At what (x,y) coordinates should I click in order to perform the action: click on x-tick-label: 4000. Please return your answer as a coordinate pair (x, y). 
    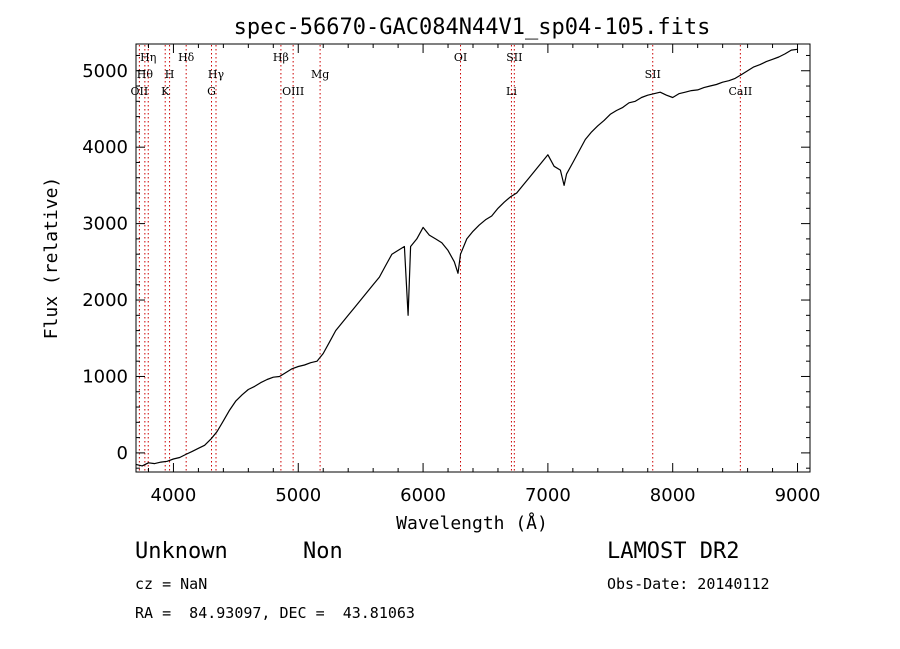
    Looking at the image, I should click on (174, 495).